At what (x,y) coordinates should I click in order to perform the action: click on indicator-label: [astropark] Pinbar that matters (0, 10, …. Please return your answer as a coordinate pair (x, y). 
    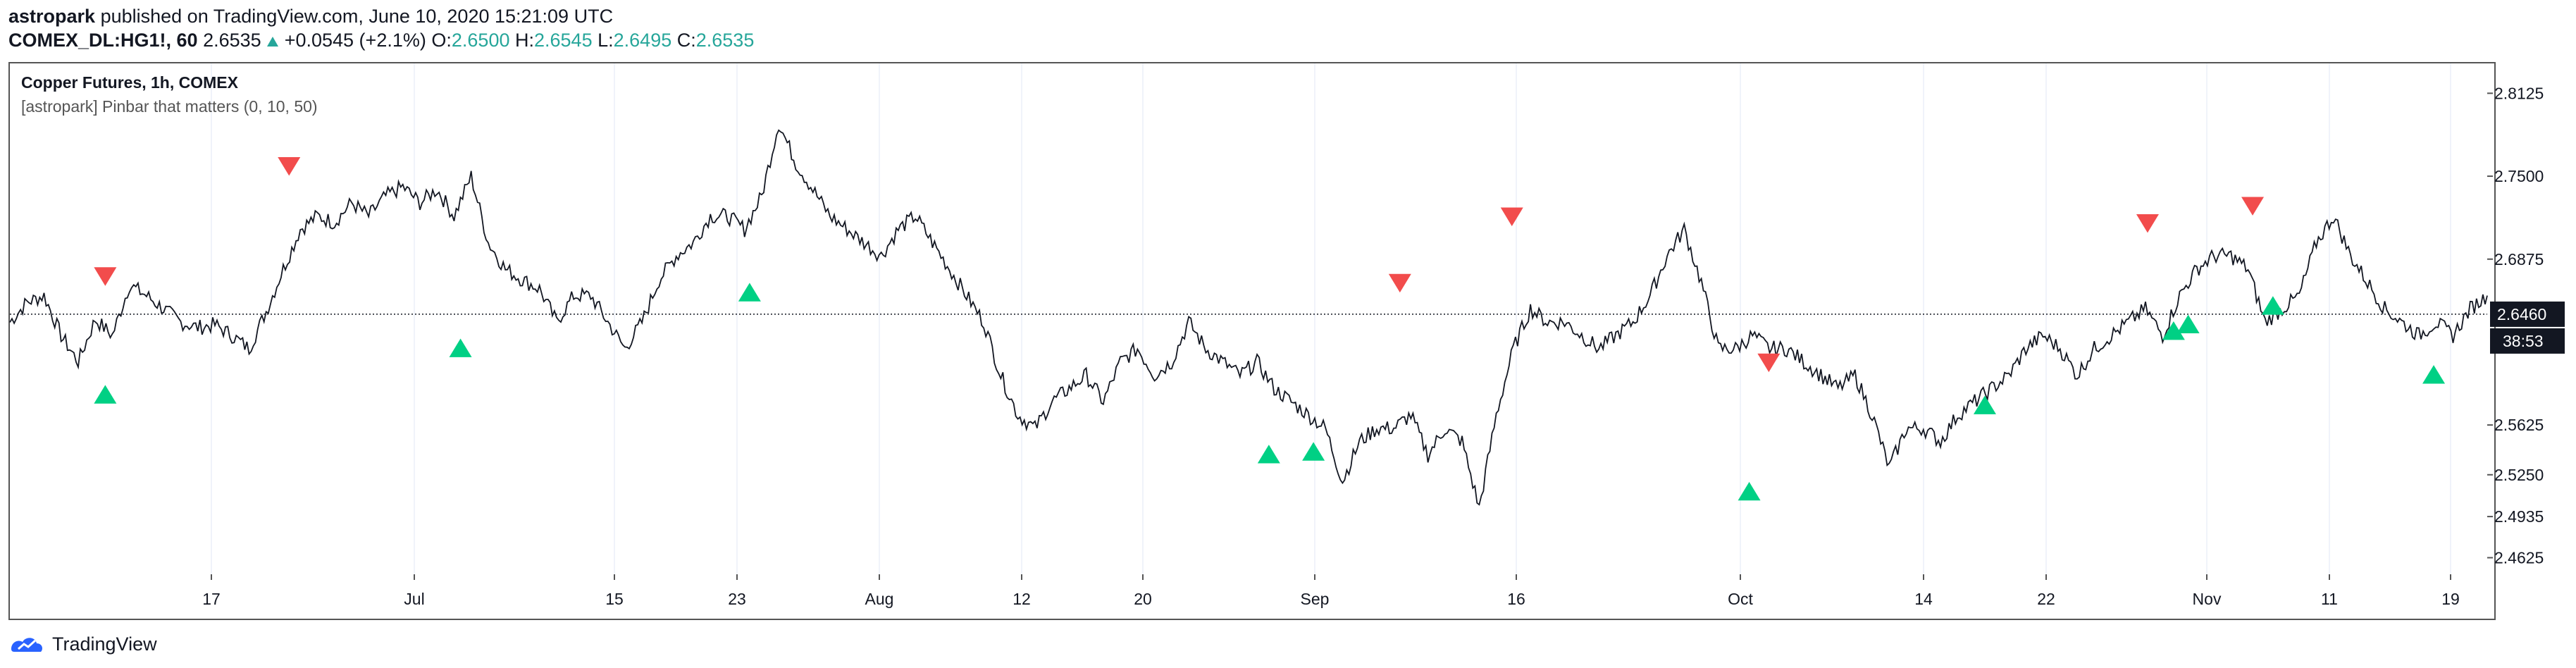
    Looking at the image, I should click on (169, 106).